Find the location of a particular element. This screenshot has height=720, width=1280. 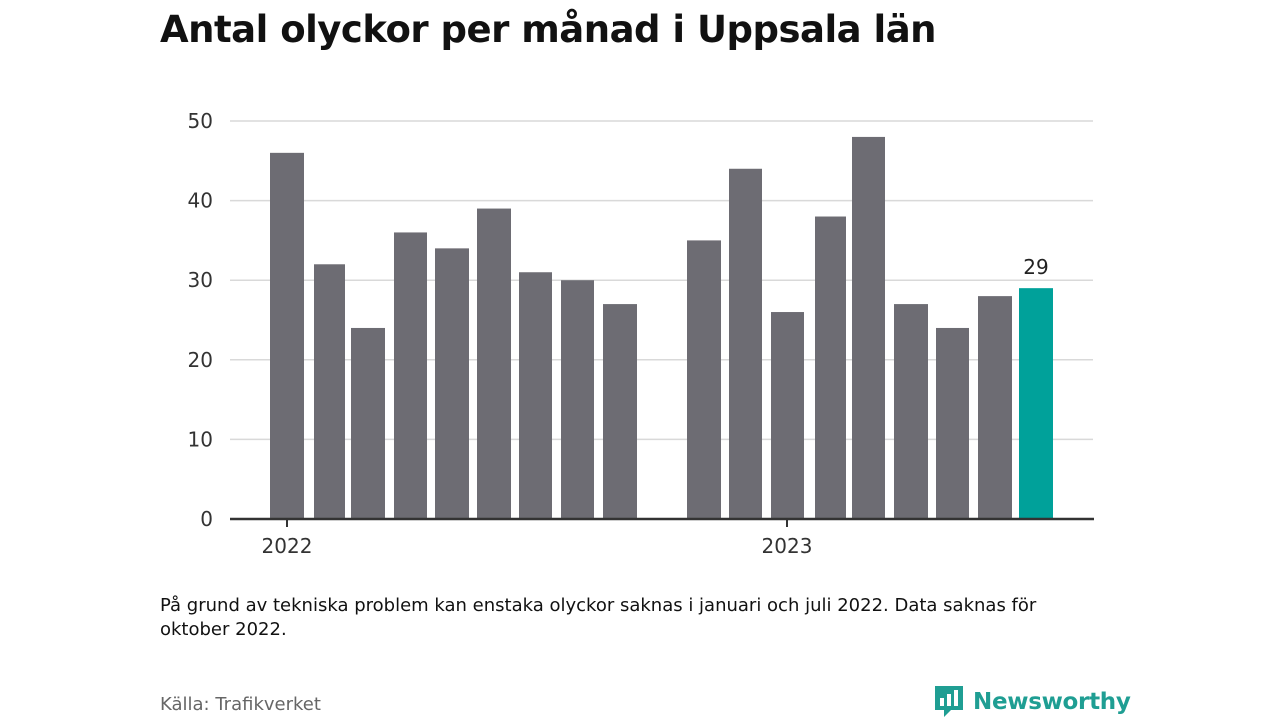

y-tick-label: 40 is located at coordinates (200, 201).